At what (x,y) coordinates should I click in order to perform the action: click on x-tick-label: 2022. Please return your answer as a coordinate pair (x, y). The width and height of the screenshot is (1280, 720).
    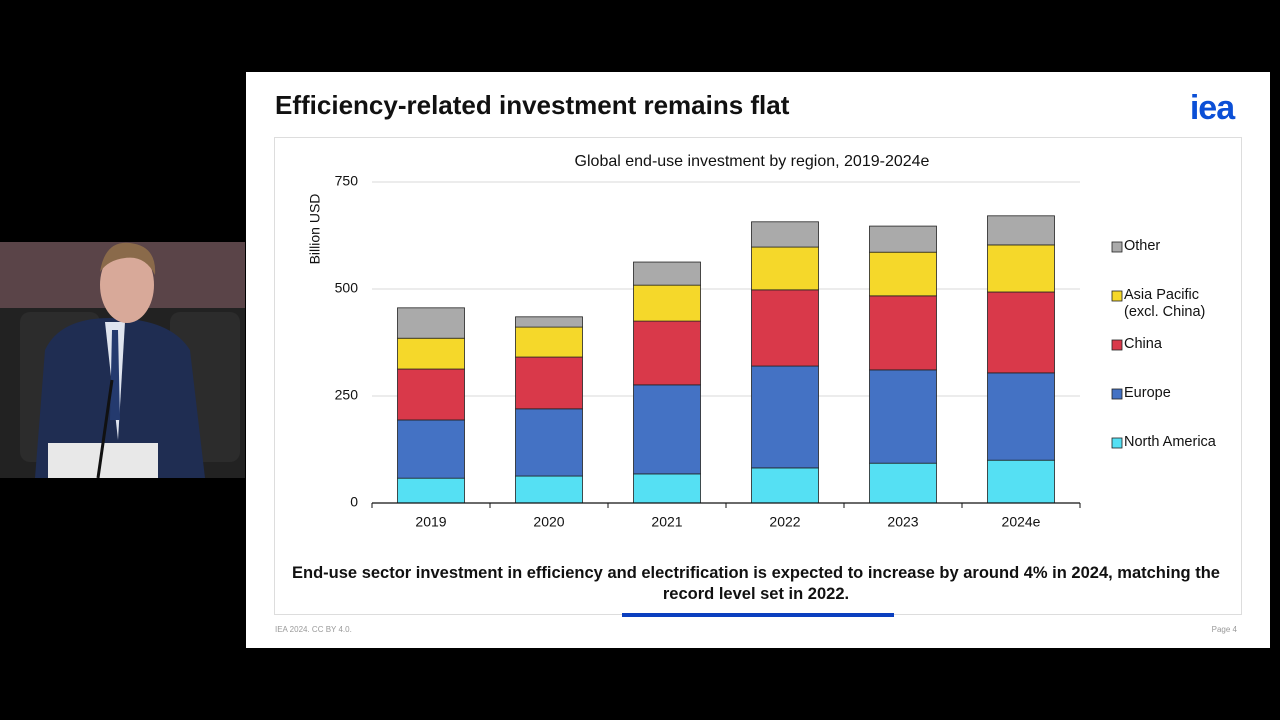
    Looking at the image, I should click on (784, 522).